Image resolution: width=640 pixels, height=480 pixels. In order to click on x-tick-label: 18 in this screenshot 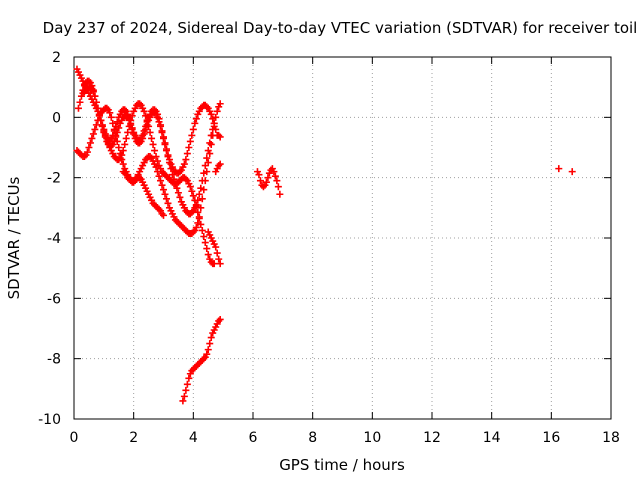, I will do `click(611, 438)`.